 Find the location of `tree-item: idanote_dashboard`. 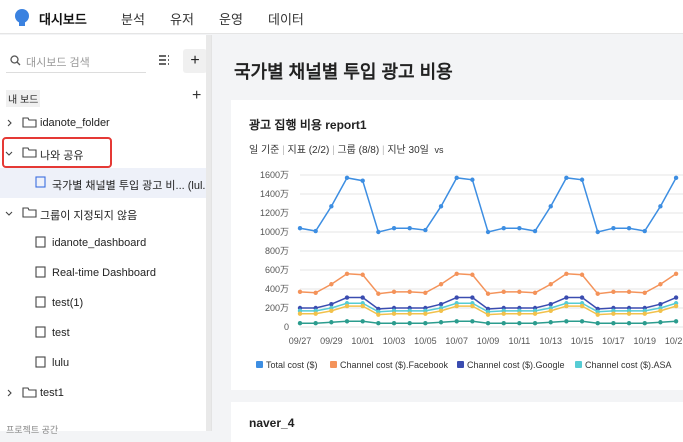

tree-item: idanote_dashboard is located at coordinates (99, 243).